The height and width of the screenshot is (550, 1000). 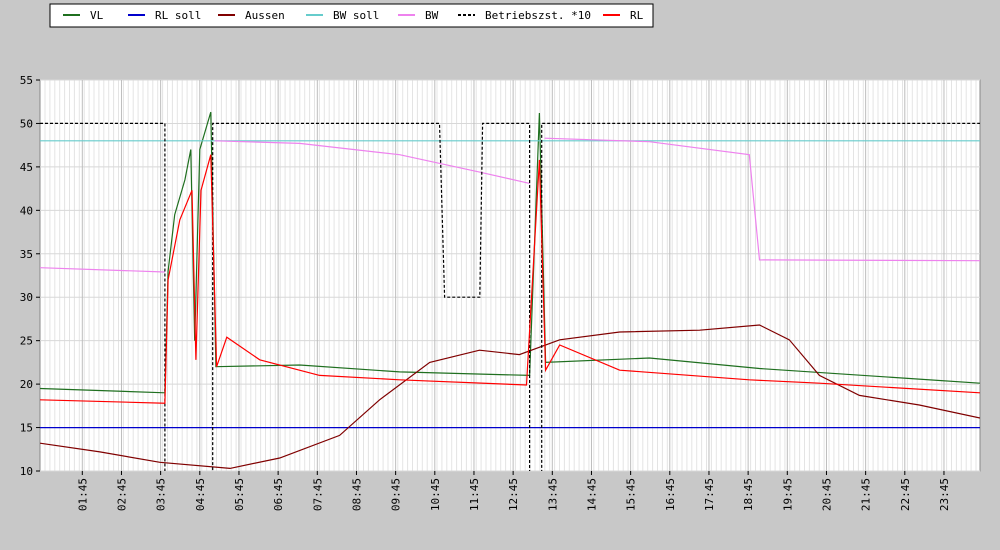 What do you see at coordinates (591, 494) in the screenshot?
I see `x-tick-label: 14:45` at bounding box center [591, 494].